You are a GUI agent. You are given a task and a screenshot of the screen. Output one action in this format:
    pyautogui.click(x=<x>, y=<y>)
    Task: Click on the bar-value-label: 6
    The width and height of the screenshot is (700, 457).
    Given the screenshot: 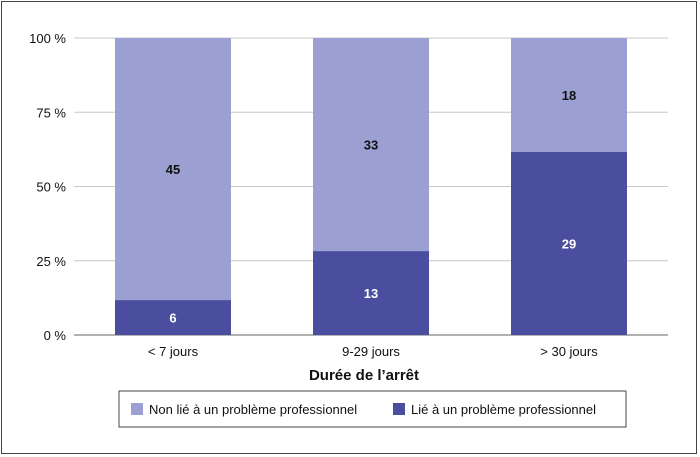 What is the action you would take?
    pyautogui.click(x=172, y=318)
    